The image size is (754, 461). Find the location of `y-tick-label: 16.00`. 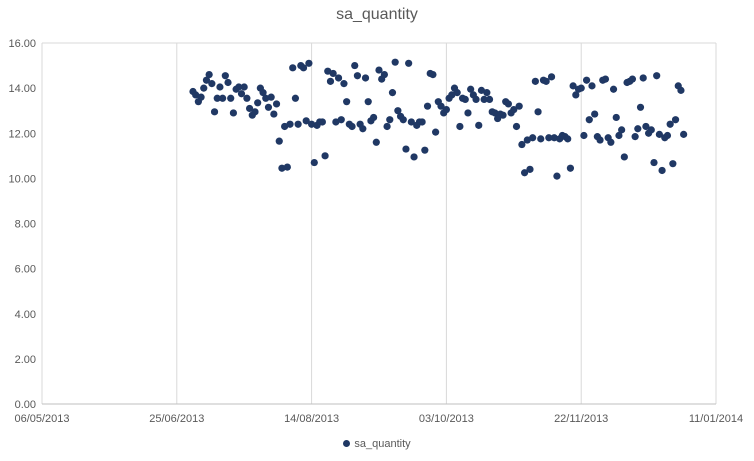

y-tick-label: 16.00 is located at coordinates (22, 44).